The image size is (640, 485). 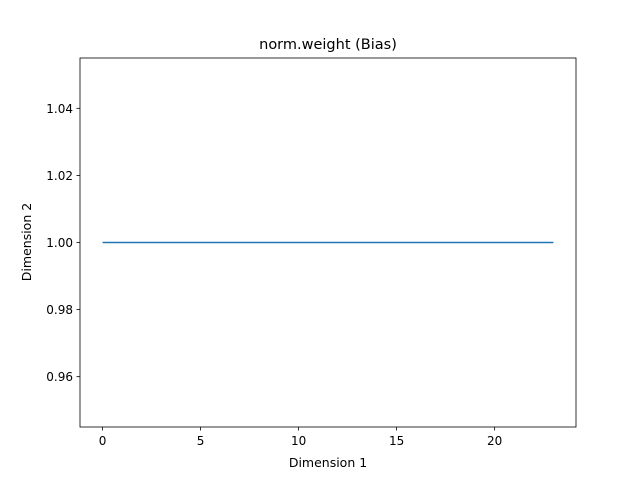 I want to click on x-tick-label: 0, so click(x=103, y=441).